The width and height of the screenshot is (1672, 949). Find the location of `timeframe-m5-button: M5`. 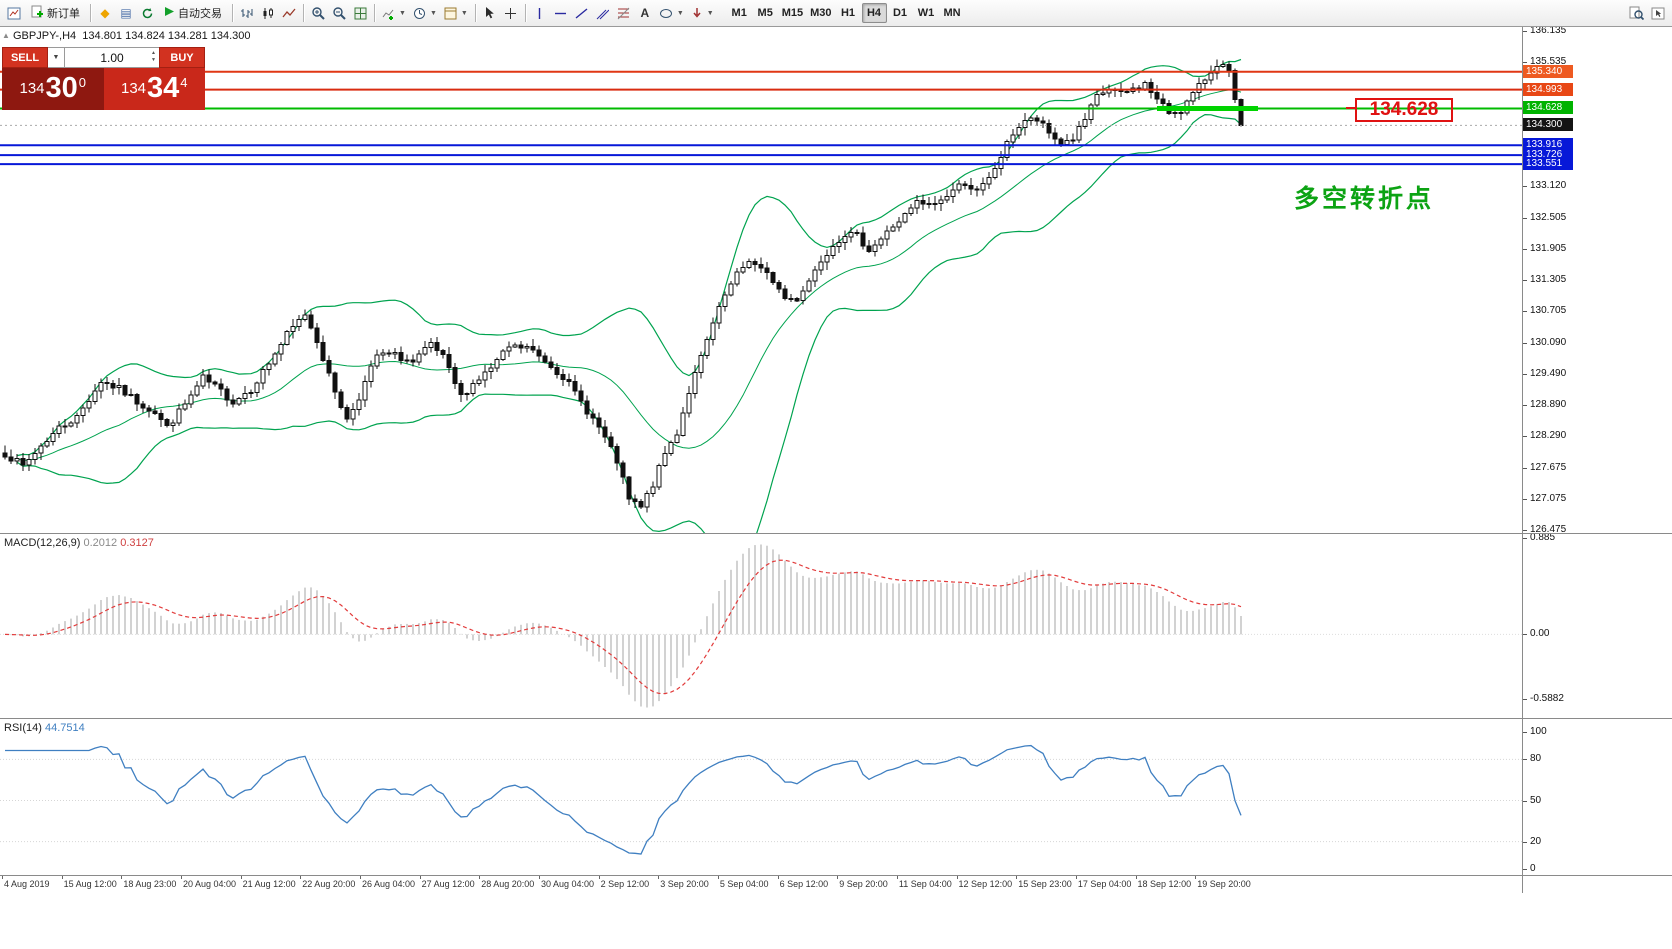

timeframe-m5-button: M5 is located at coordinates (765, 13).